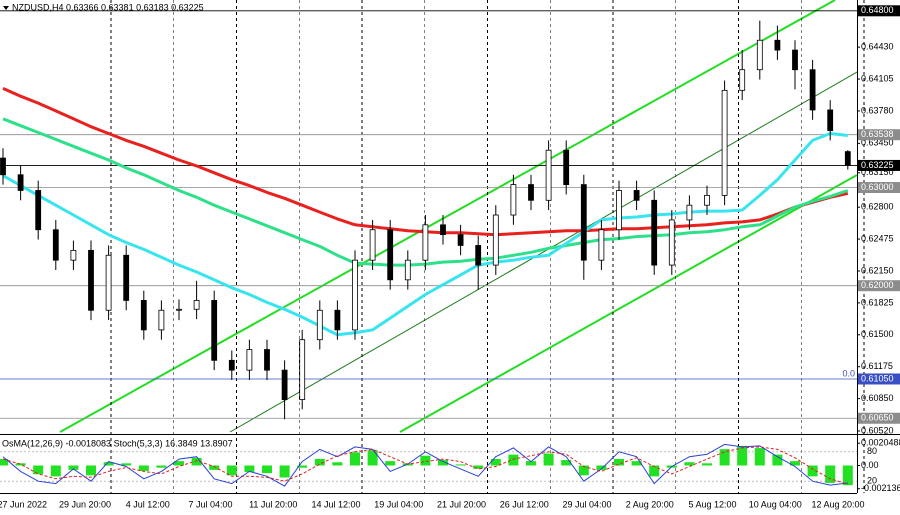 Image resolution: width=900 pixels, height=515 pixels. Describe the element at coordinates (398, 504) in the screenshot. I see `x-tick-label: 19 Jul 04:00` at that location.